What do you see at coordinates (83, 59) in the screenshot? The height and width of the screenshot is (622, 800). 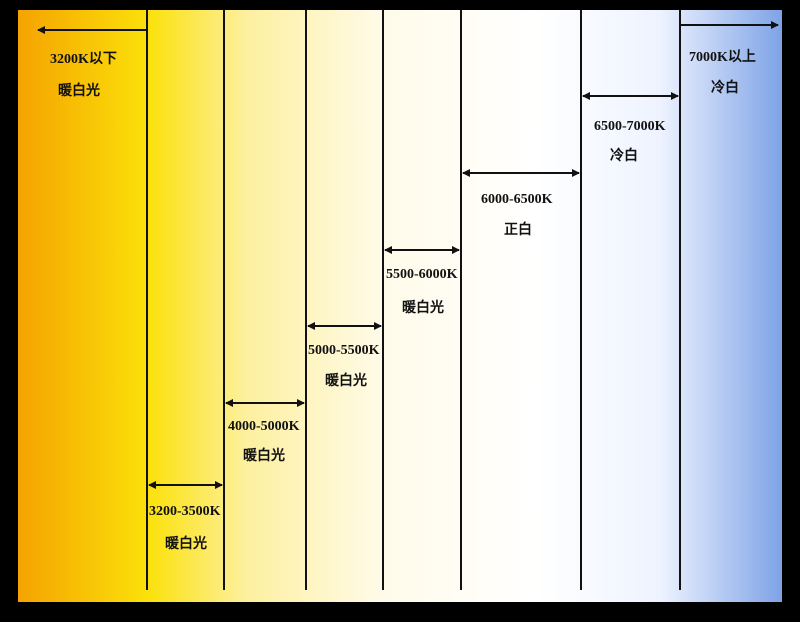 I see `range-label: 3200K以下` at bounding box center [83, 59].